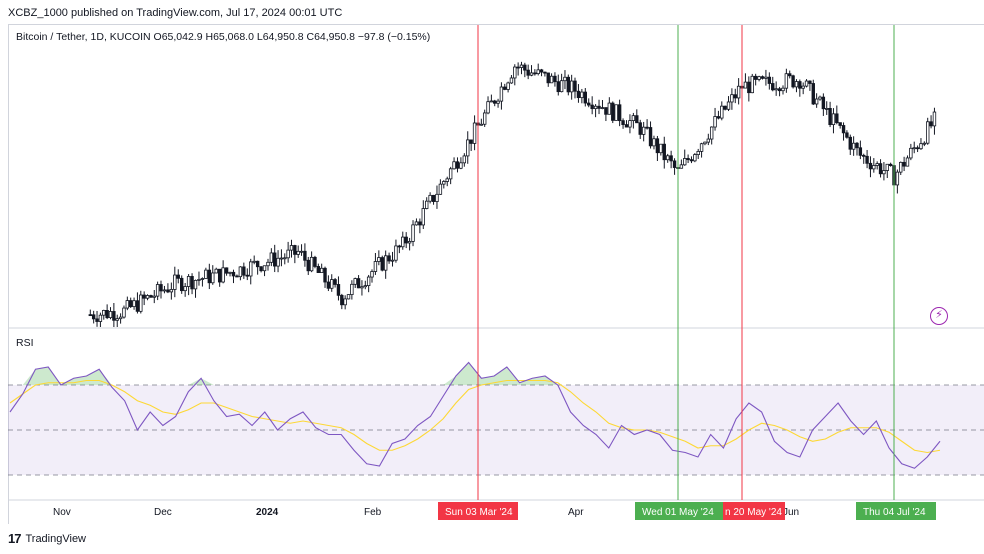 The width and height of the screenshot is (984, 554). Describe the element at coordinates (791, 512) in the screenshot. I see `x-tick-jun: Jun` at that location.